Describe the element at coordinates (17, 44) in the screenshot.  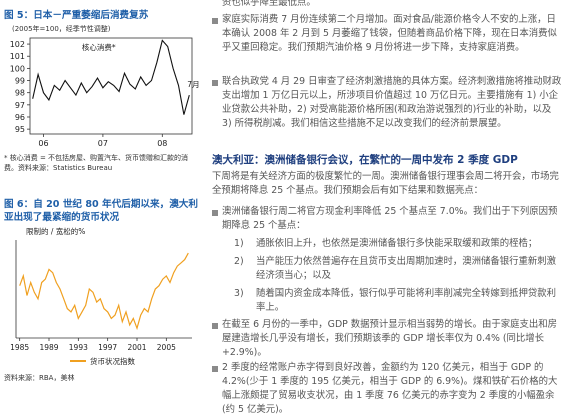
I see `y-tick-label: 102` at that location.